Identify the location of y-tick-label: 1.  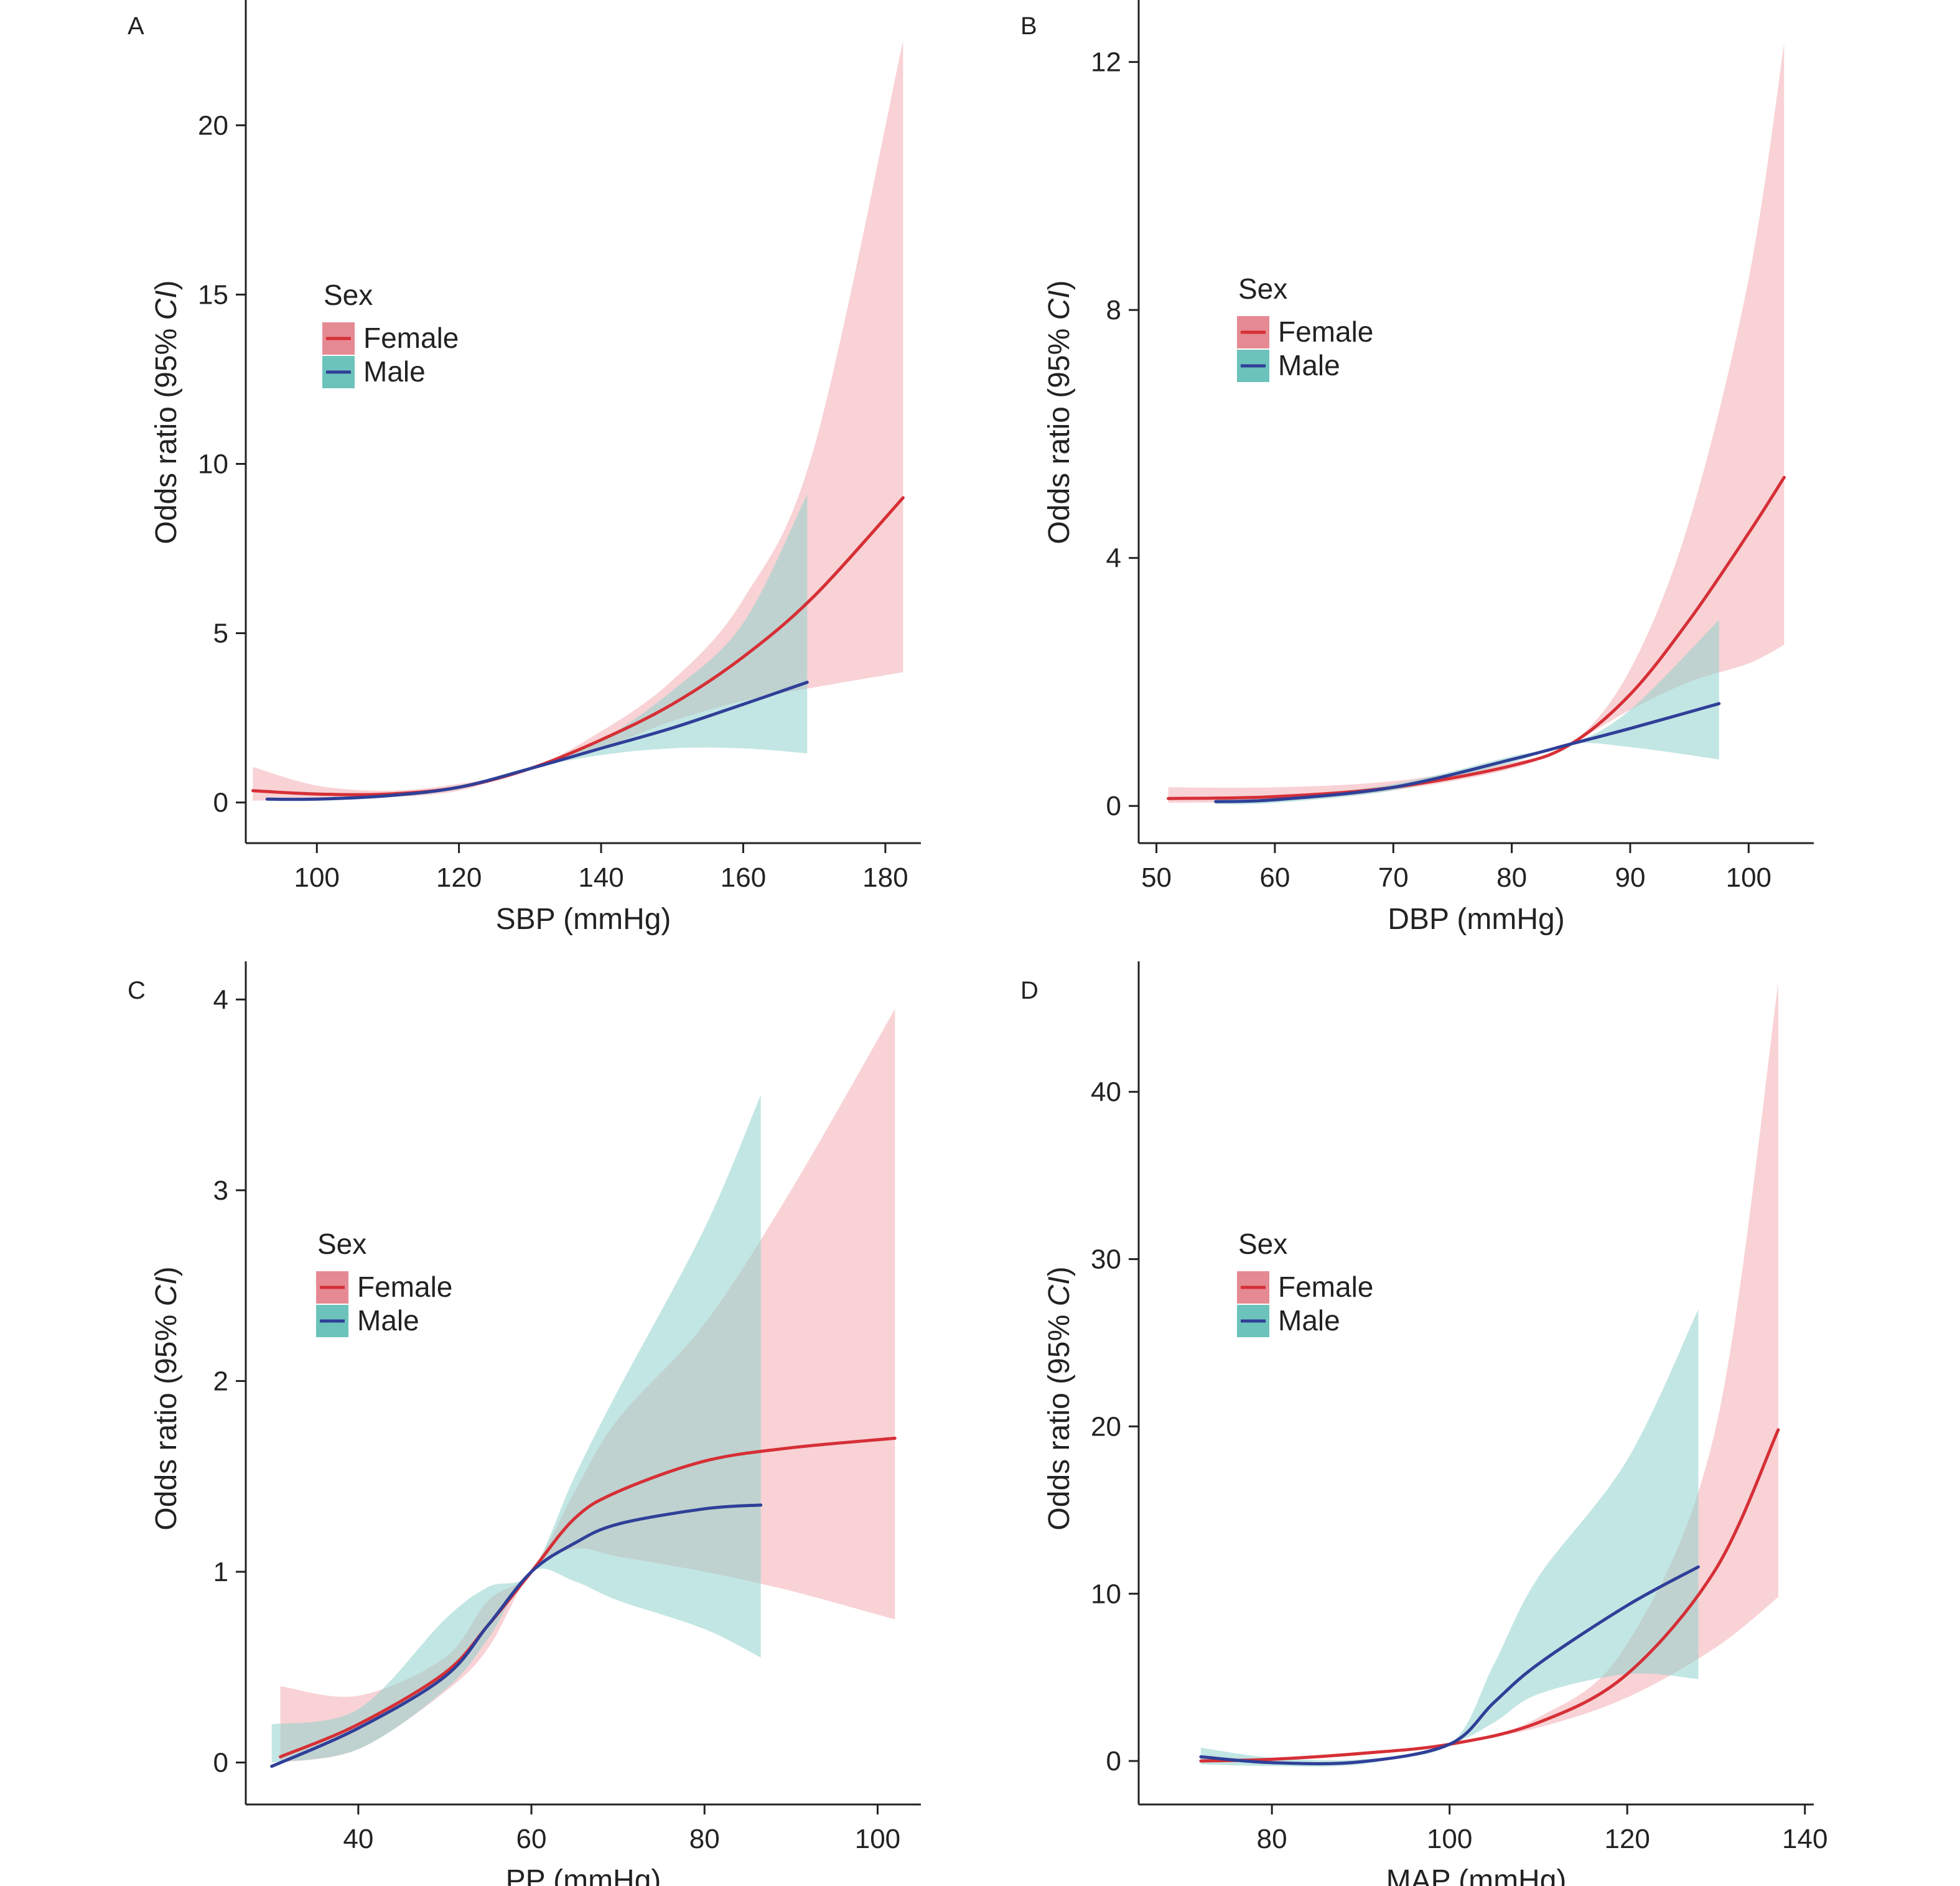
(220, 1572).